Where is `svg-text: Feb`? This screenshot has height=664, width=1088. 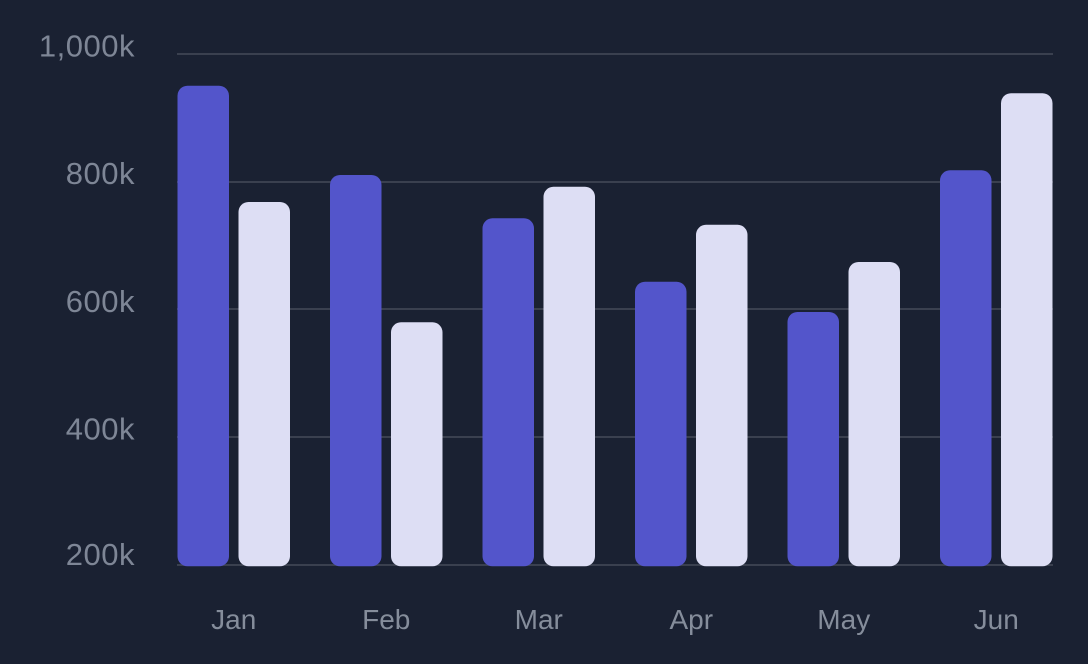
svg-text: Feb is located at coordinates (386, 619).